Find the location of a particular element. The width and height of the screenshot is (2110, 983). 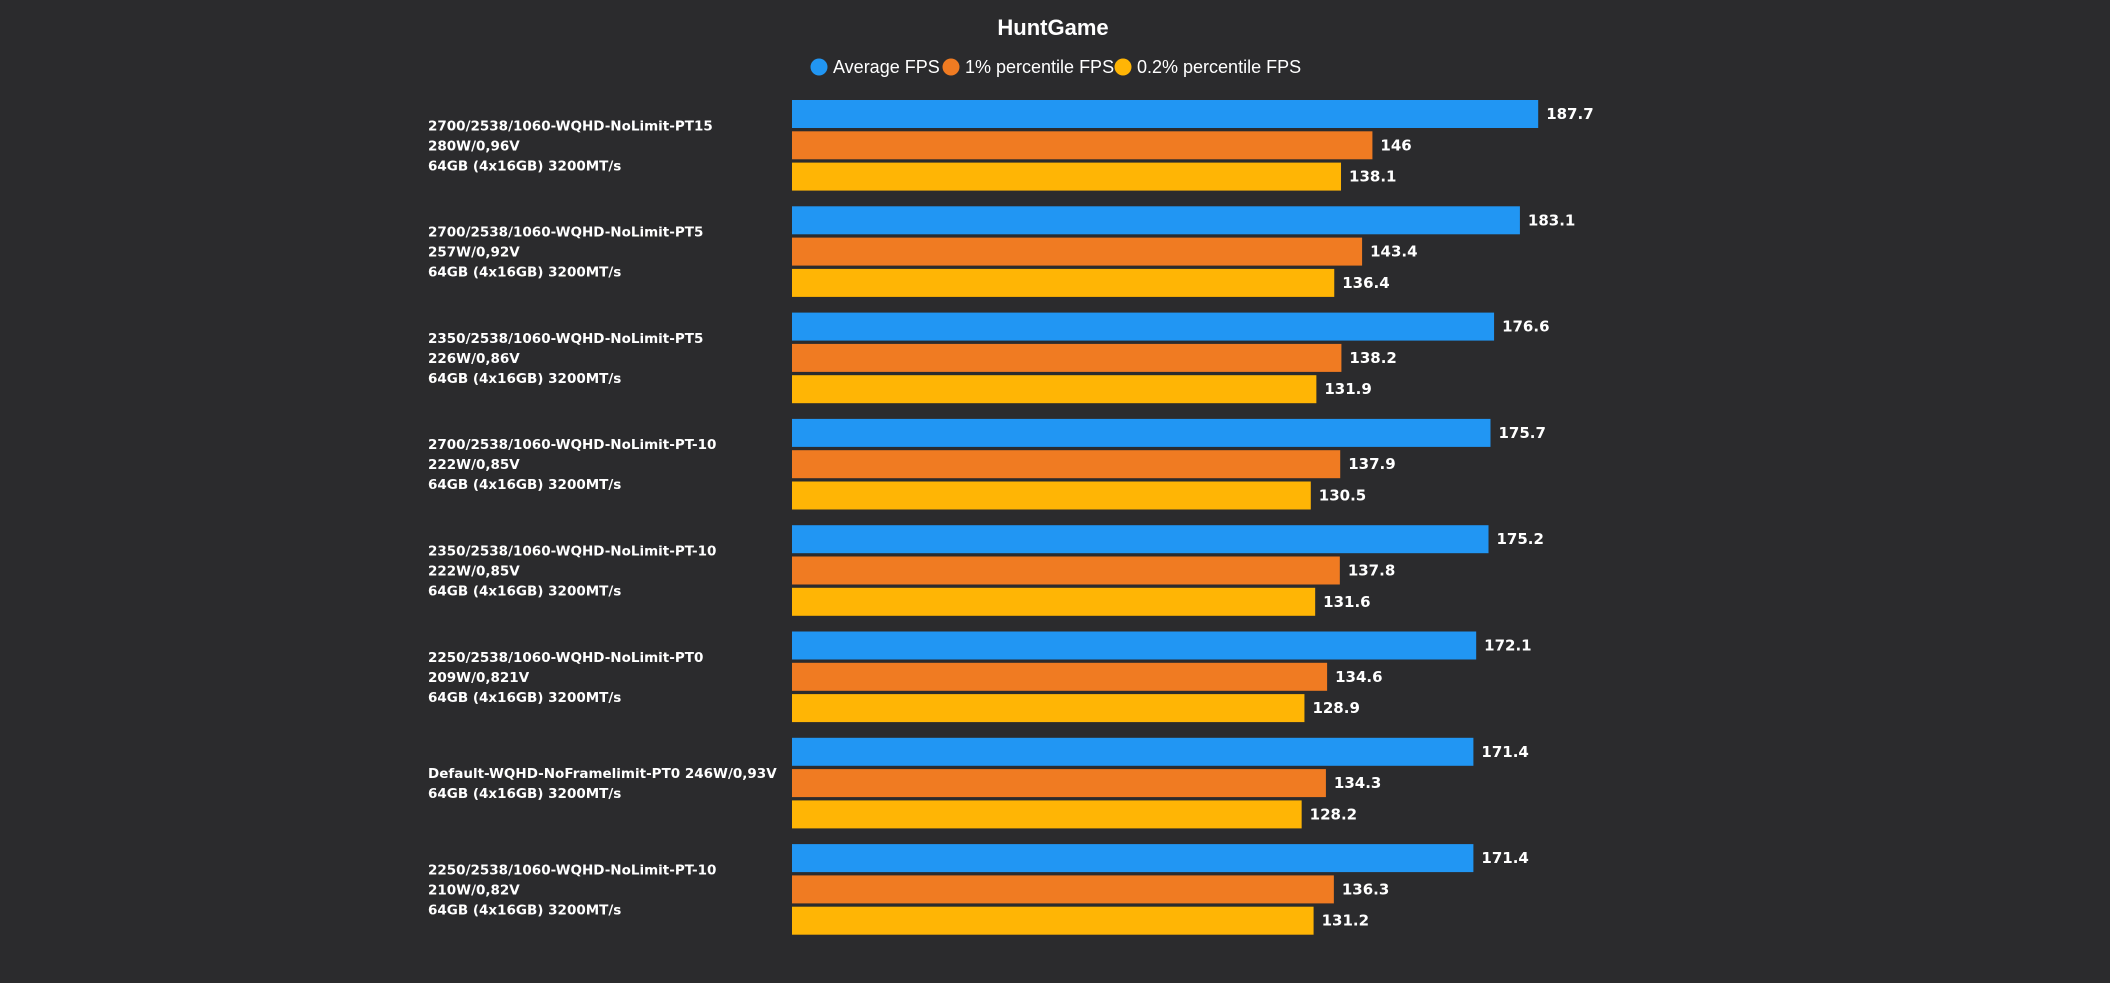

legend-label: 1% percentile FPS is located at coordinates (1039, 67).